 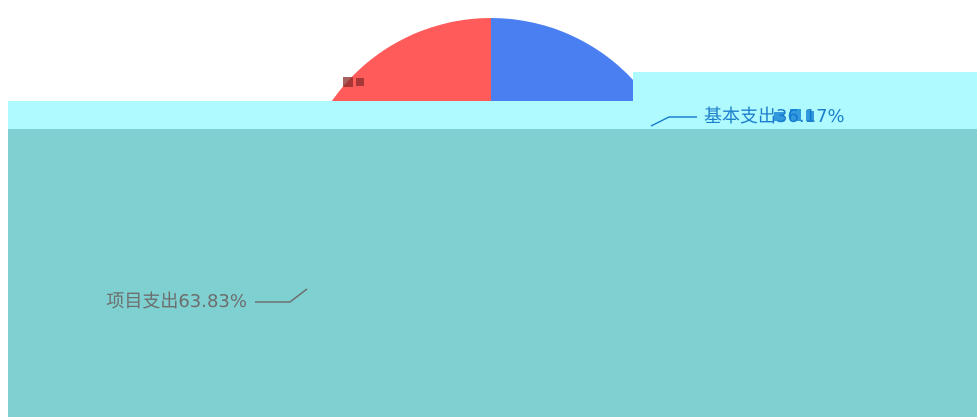 What do you see at coordinates (281, 295) in the screenshot?
I see `project-label-leader` at bounding box center [281, 295].